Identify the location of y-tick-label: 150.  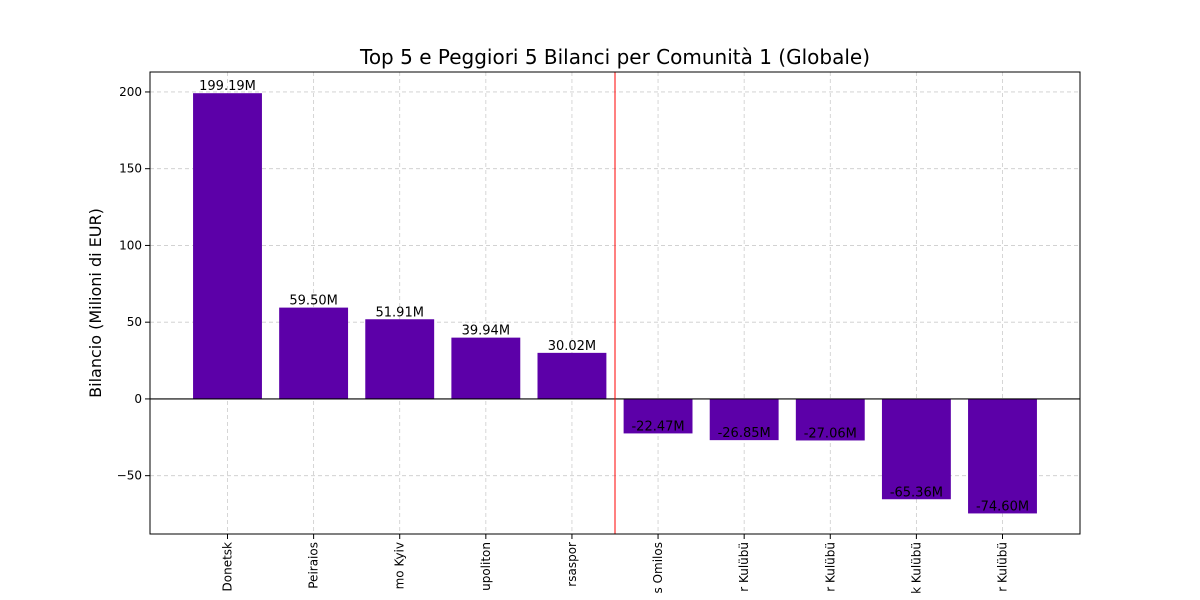
(130, 169).